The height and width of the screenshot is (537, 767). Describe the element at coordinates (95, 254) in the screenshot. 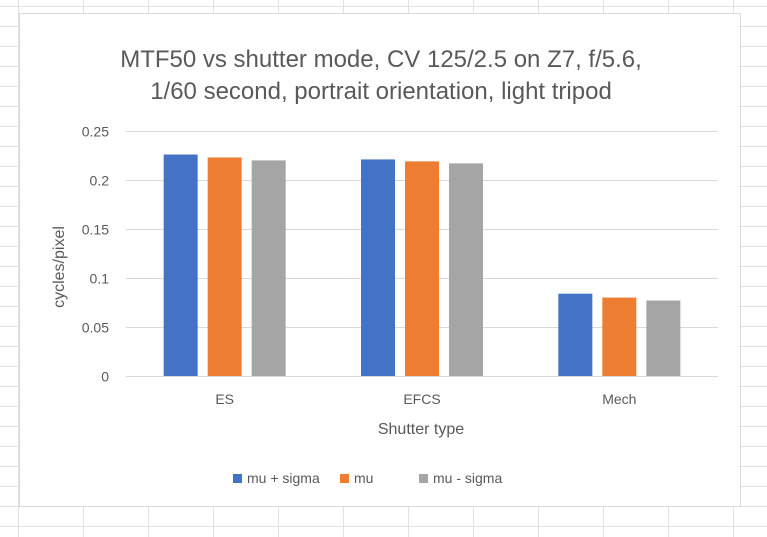

I see `y-tick-labels: 0 0.05 0.1 0.15 0.2 0.25` at that location.